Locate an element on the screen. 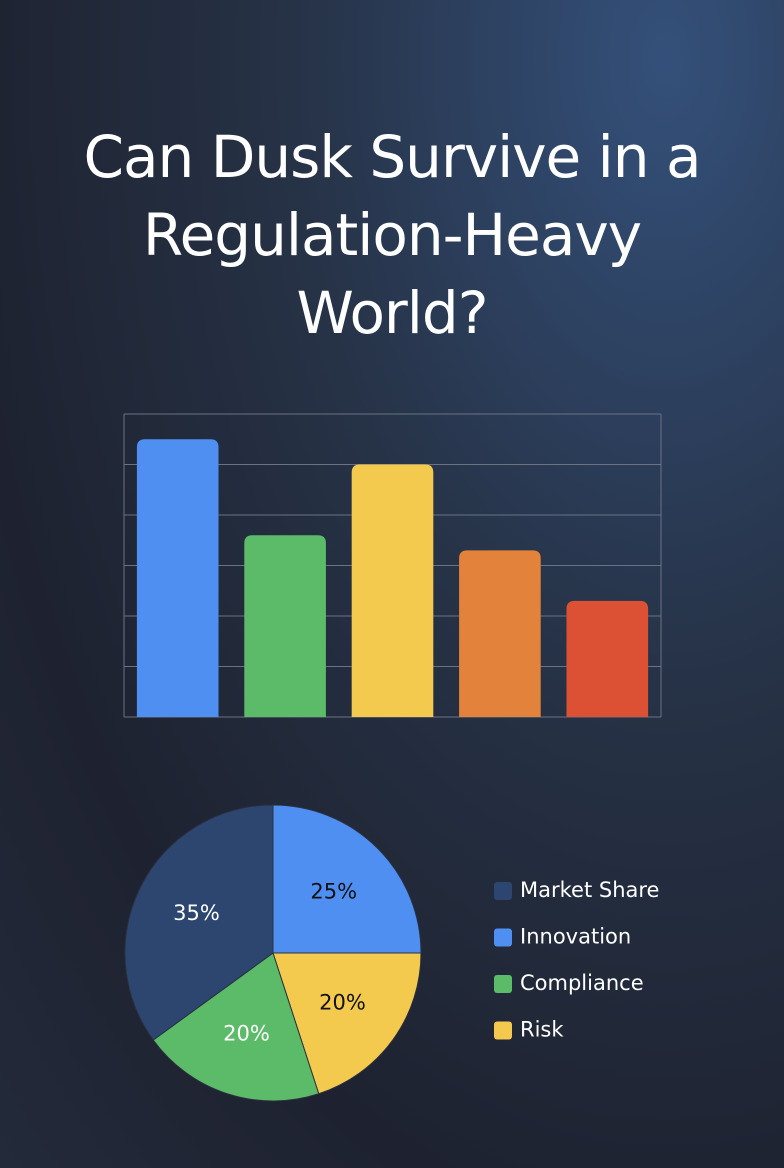  legend-label: Risk is located at coordinates (542, 1030).